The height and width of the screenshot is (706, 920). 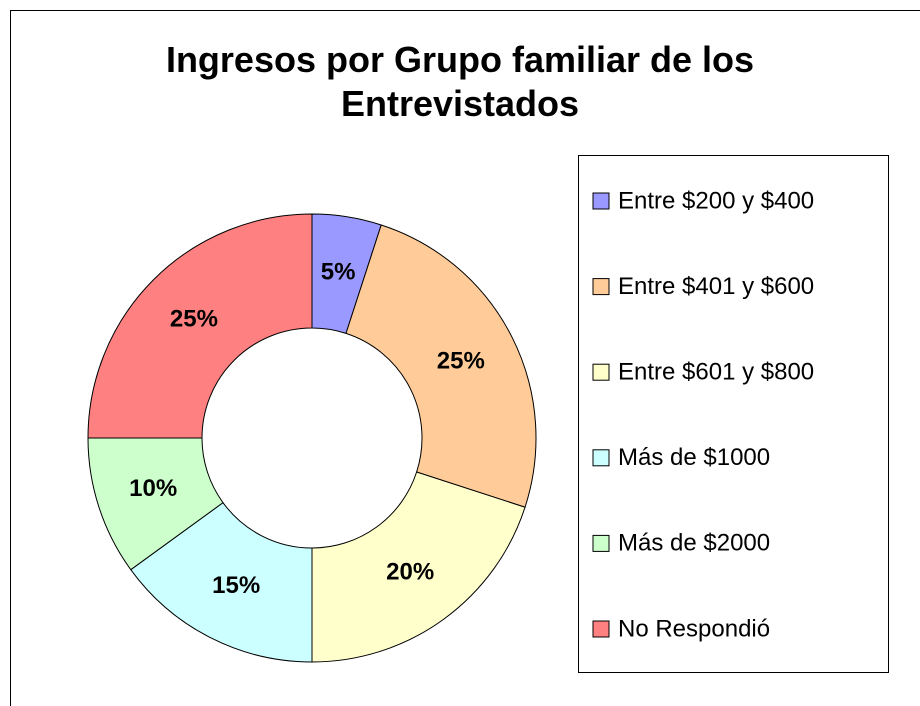 I want to click on data-label: 10%, so click(x=153, y=488).